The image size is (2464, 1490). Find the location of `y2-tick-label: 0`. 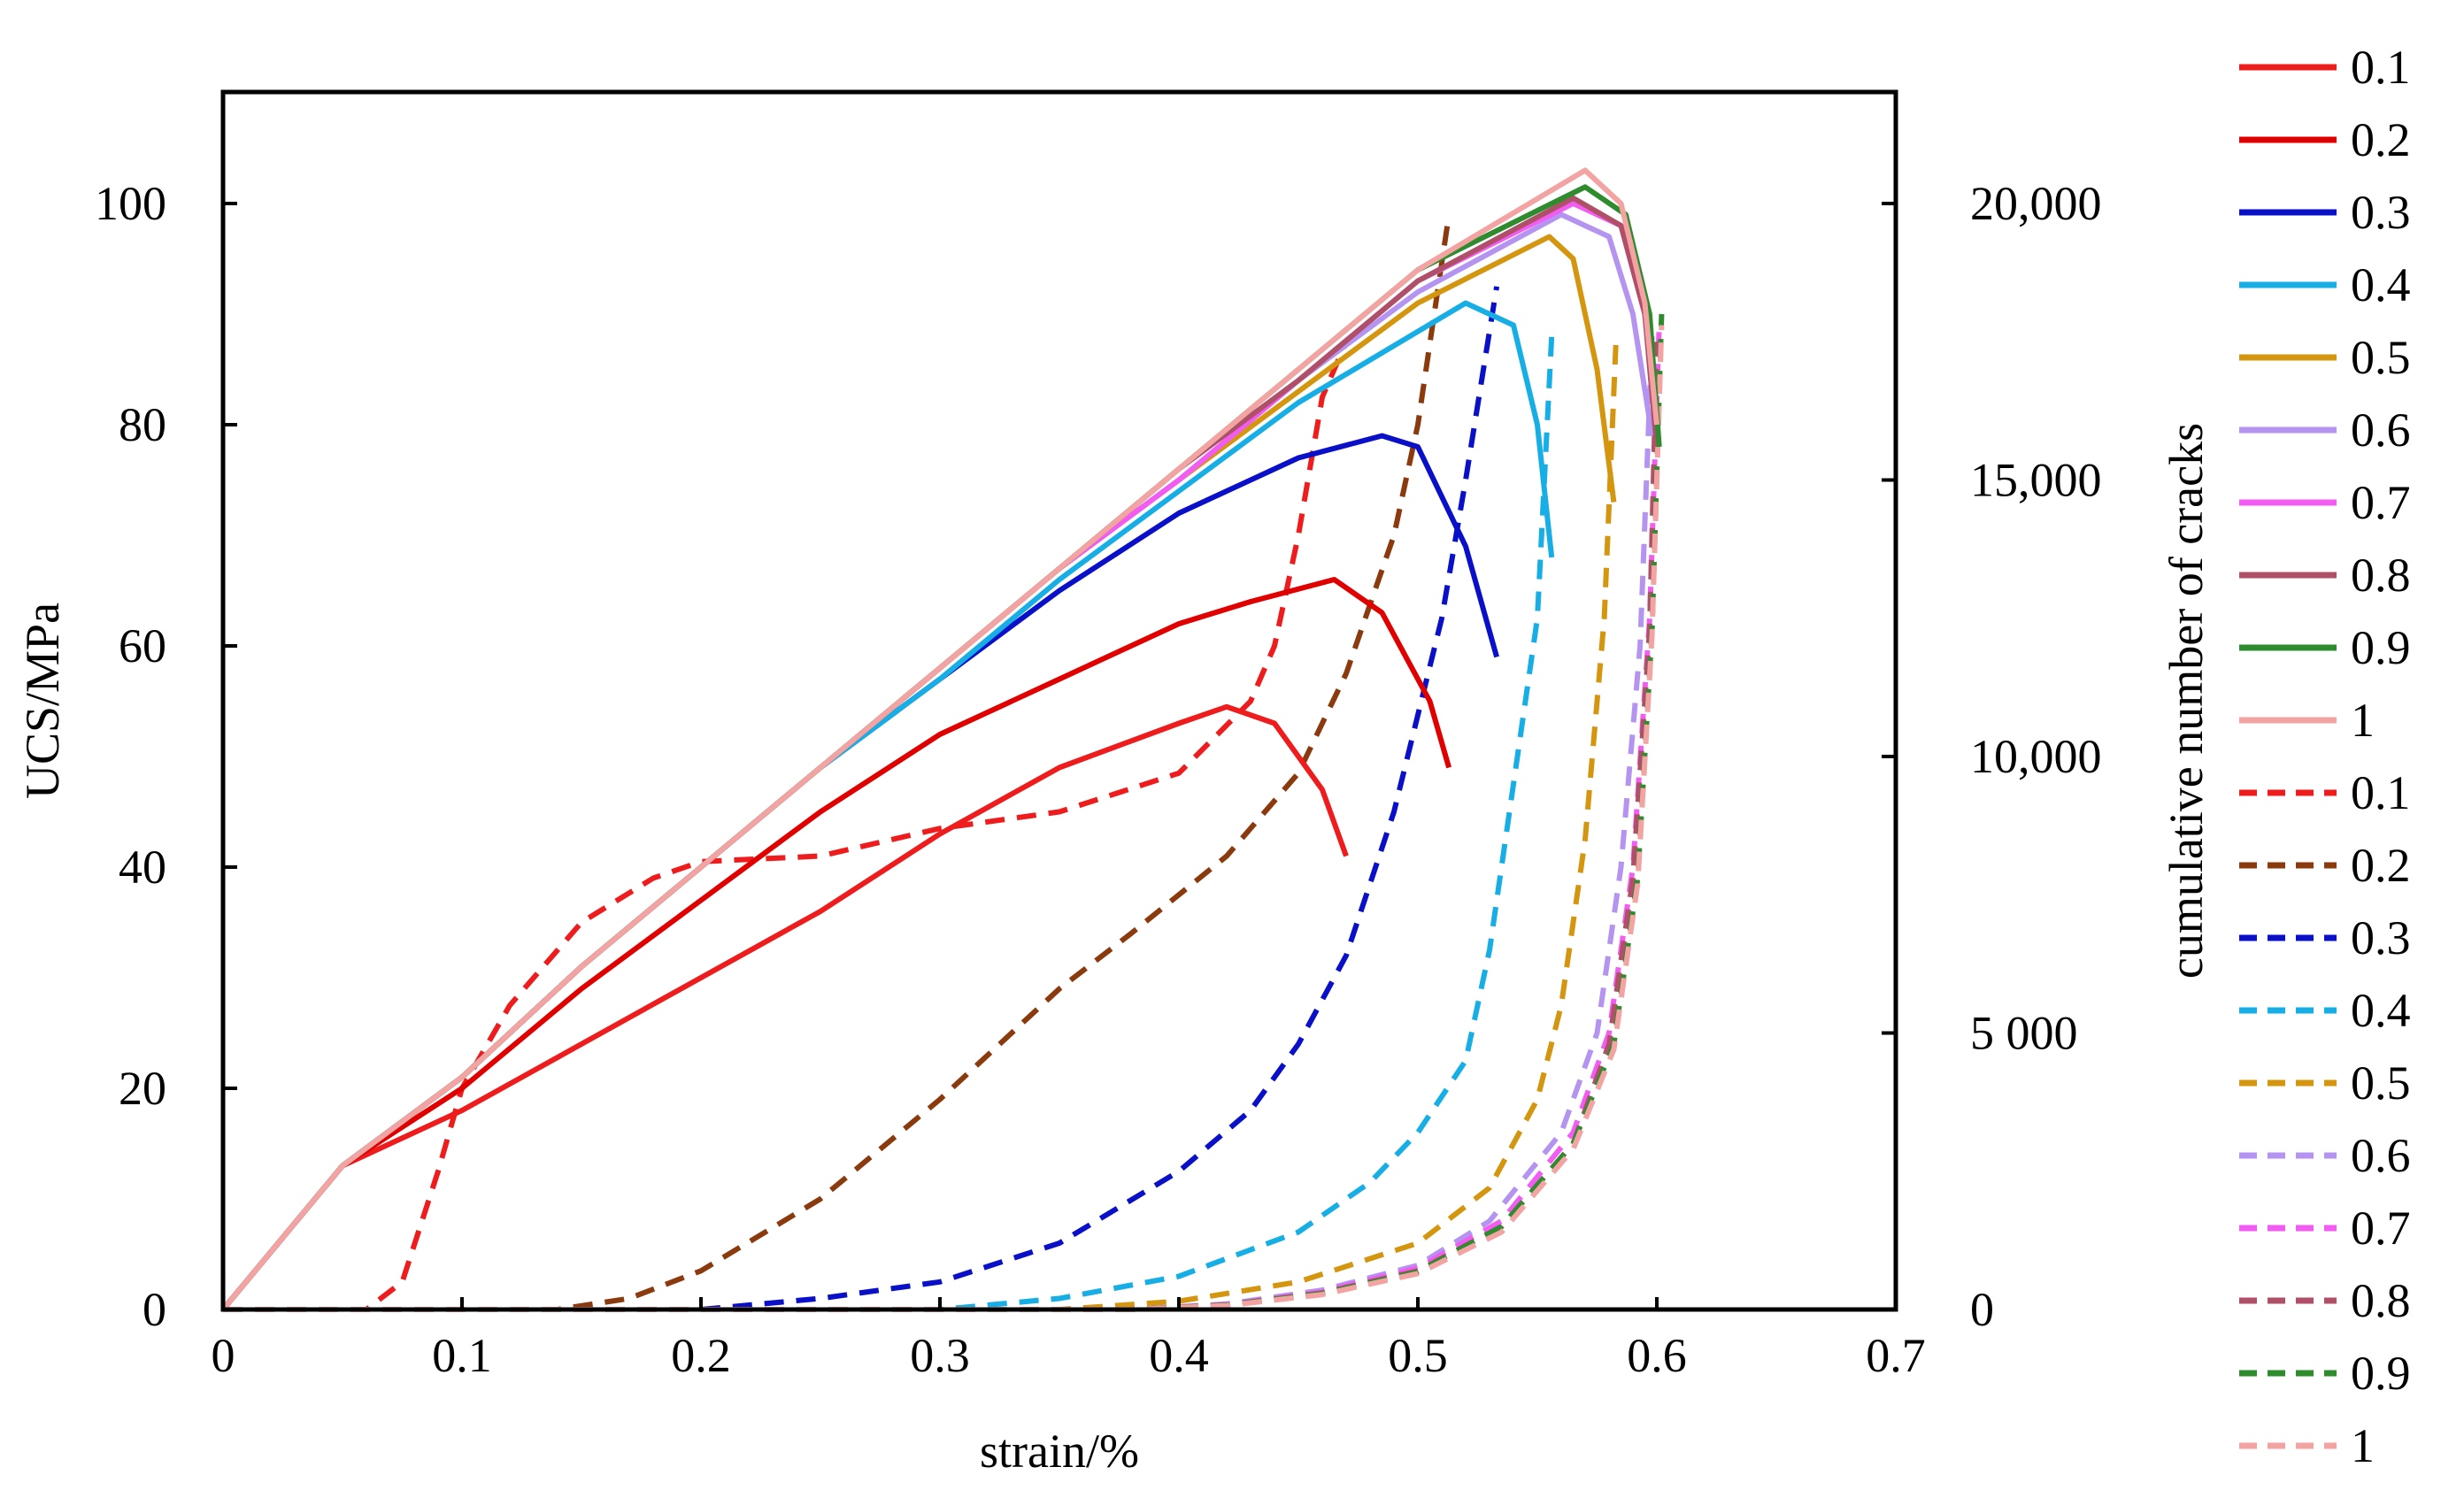

y2-tick-label: 0 is located at coordinates (1982, 1309).